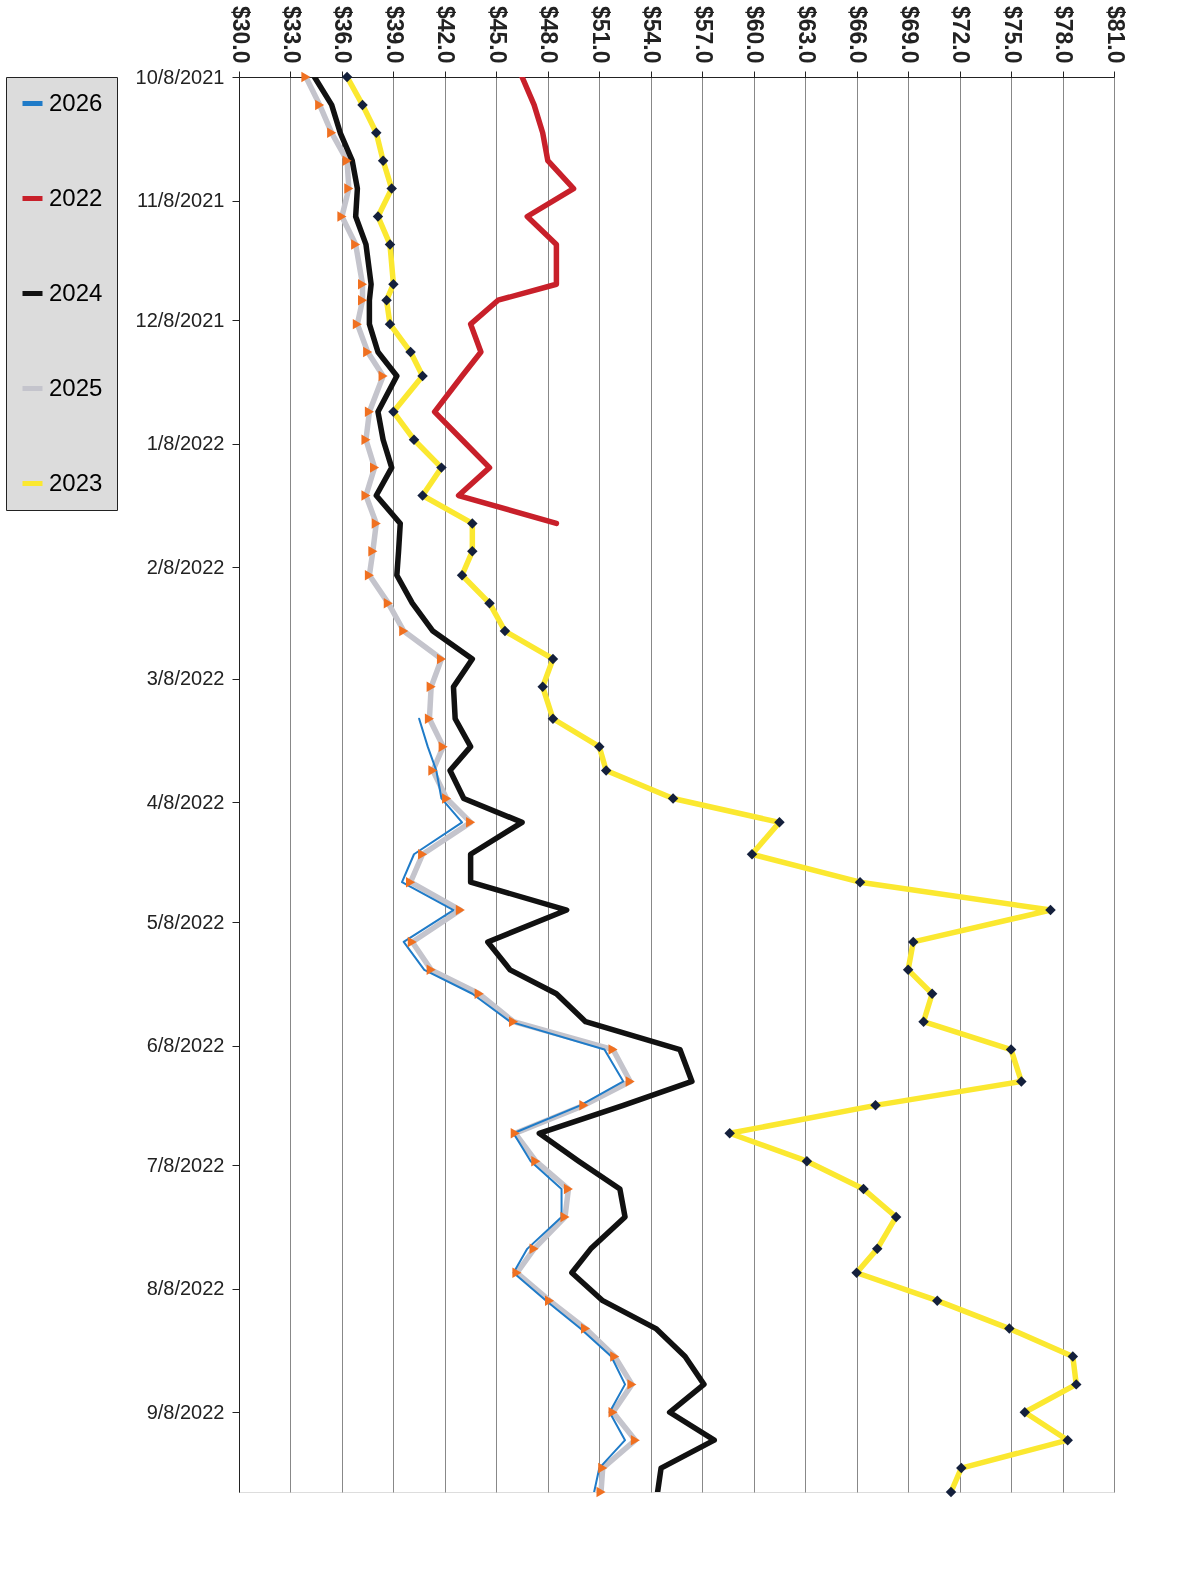 Image resolution: width=1199 pixels, height=1594 pixels. I want to click on x-tick-label: $51.0, so click(600, 34).